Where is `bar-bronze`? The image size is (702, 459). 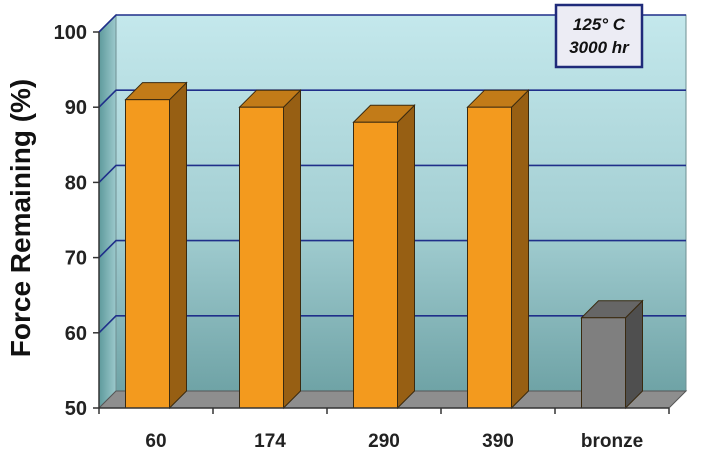
bar-bronze is located at coordinates (612, 354).